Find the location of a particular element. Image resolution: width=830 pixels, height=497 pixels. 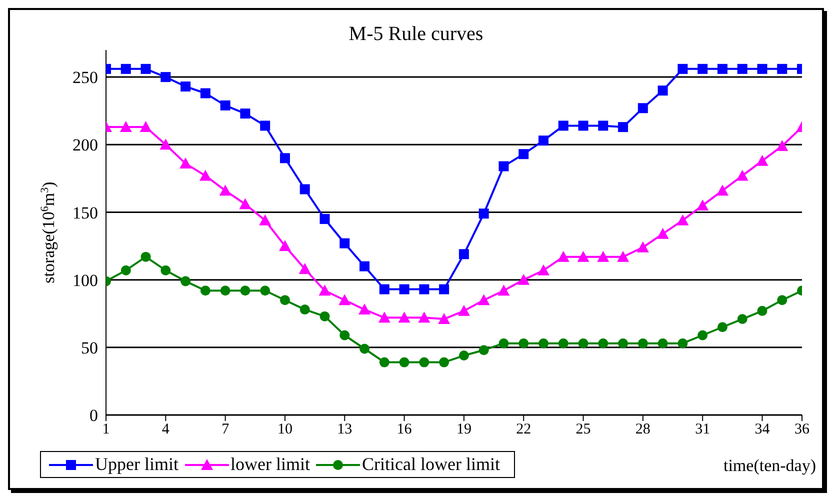

x-tick-label: 19 is located at coordinates (464, 430).